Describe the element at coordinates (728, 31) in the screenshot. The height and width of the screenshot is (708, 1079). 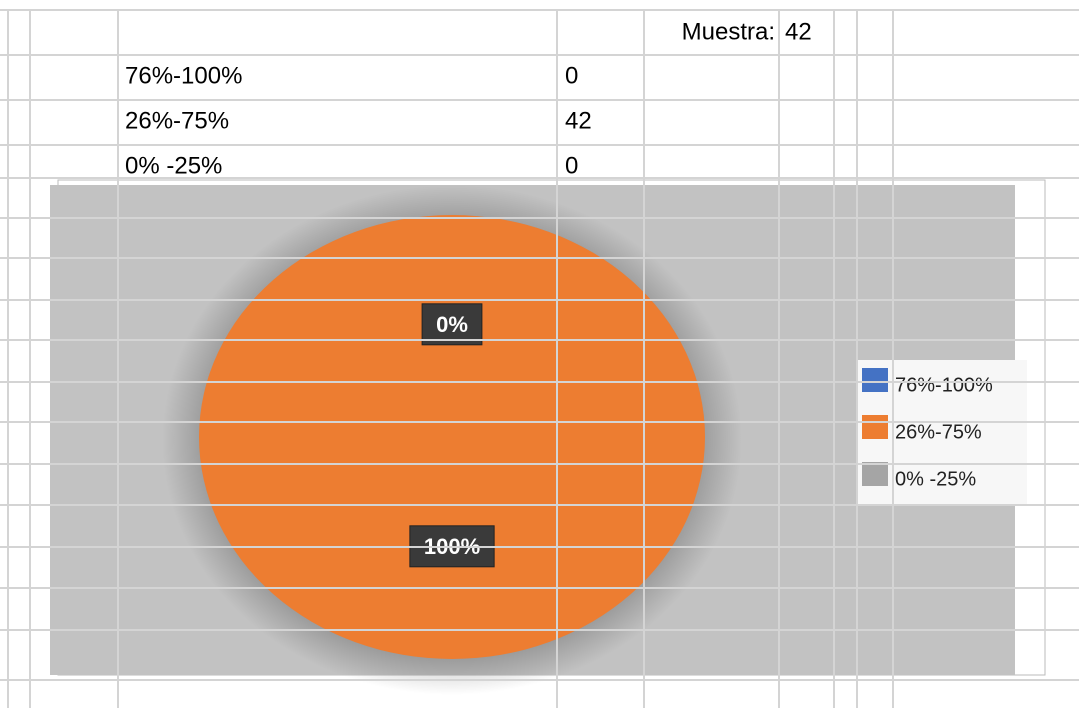
I see `sample-label: Muestra:` at that location.